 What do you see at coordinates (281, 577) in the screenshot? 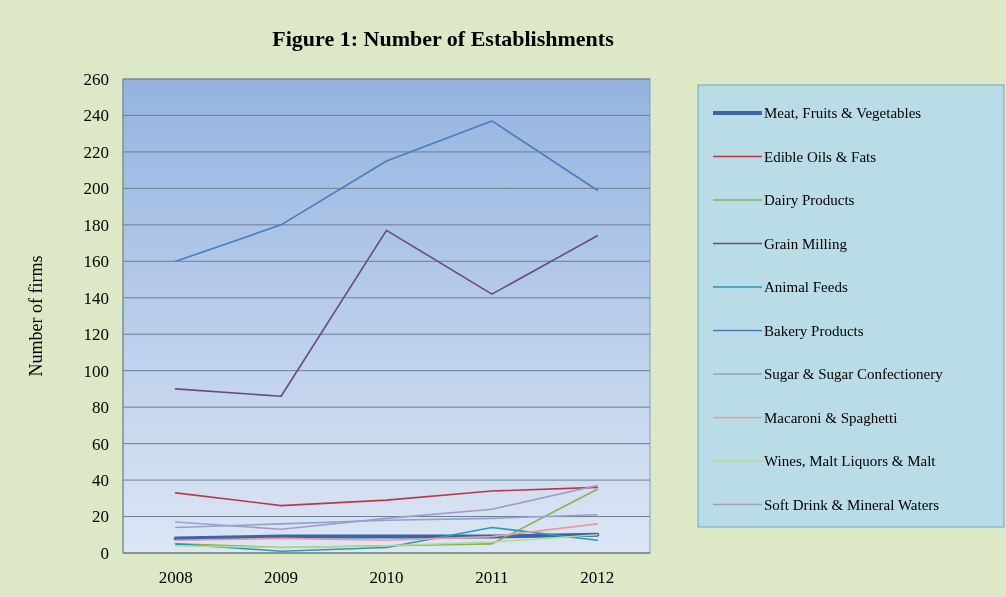
I see `x-tick-label: 2009` at bounding box center [281, 577].